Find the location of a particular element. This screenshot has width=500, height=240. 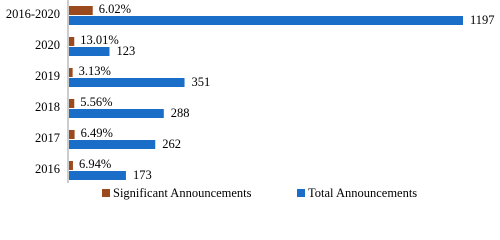

y-tick-label: 2016-2020 is located at coordinates (33, 14).